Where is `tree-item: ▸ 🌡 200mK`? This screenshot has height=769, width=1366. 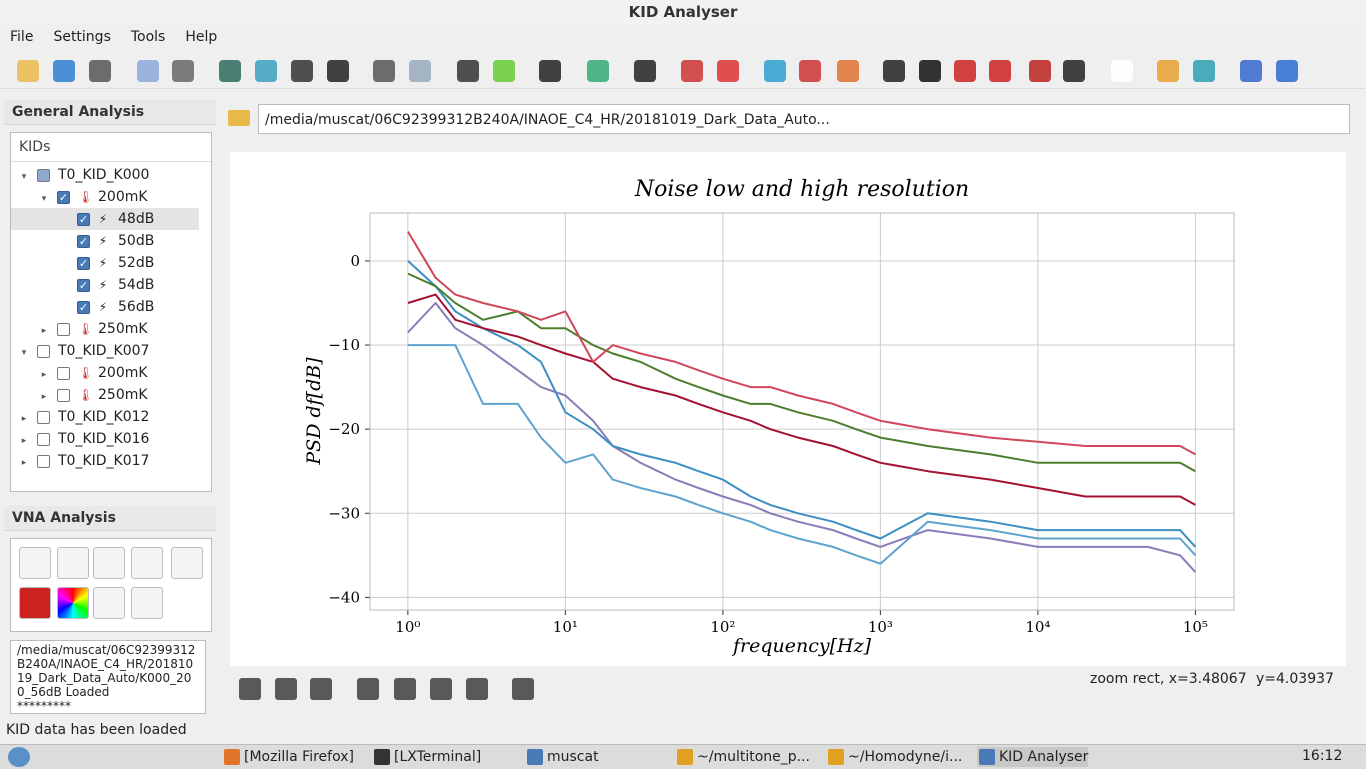
tree-item: ▸ 🌡 200mK is located at coordinates (105, 373).